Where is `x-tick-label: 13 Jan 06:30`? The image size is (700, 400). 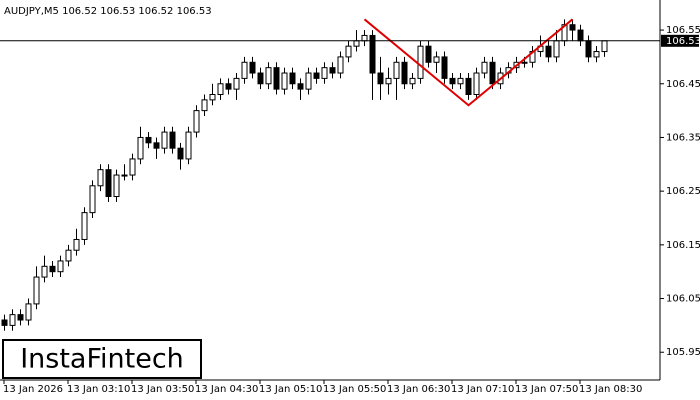 x-tick-label: 13 Jan 06:30 is located at coordinates (418, 389).